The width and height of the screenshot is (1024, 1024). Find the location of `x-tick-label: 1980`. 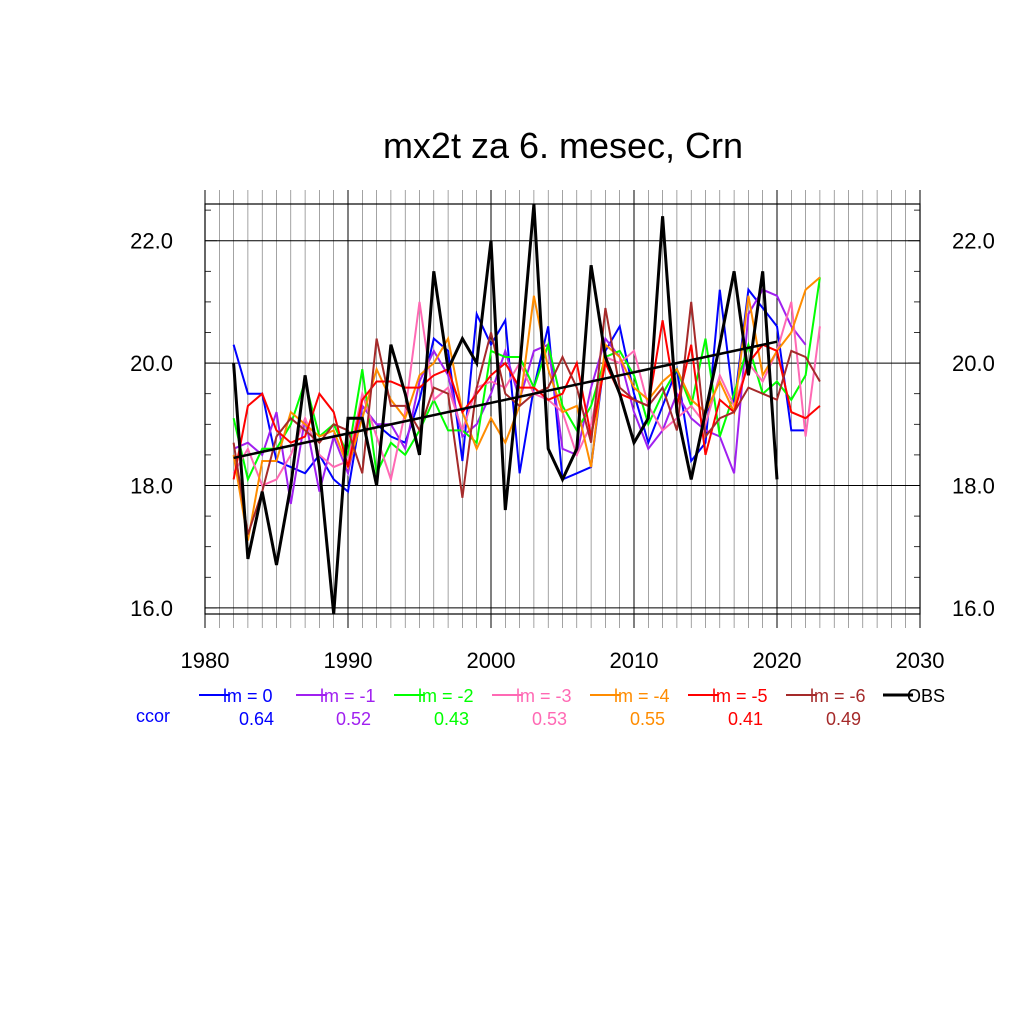

x-tick-label: 1980 is located at coordinates (205, 660).